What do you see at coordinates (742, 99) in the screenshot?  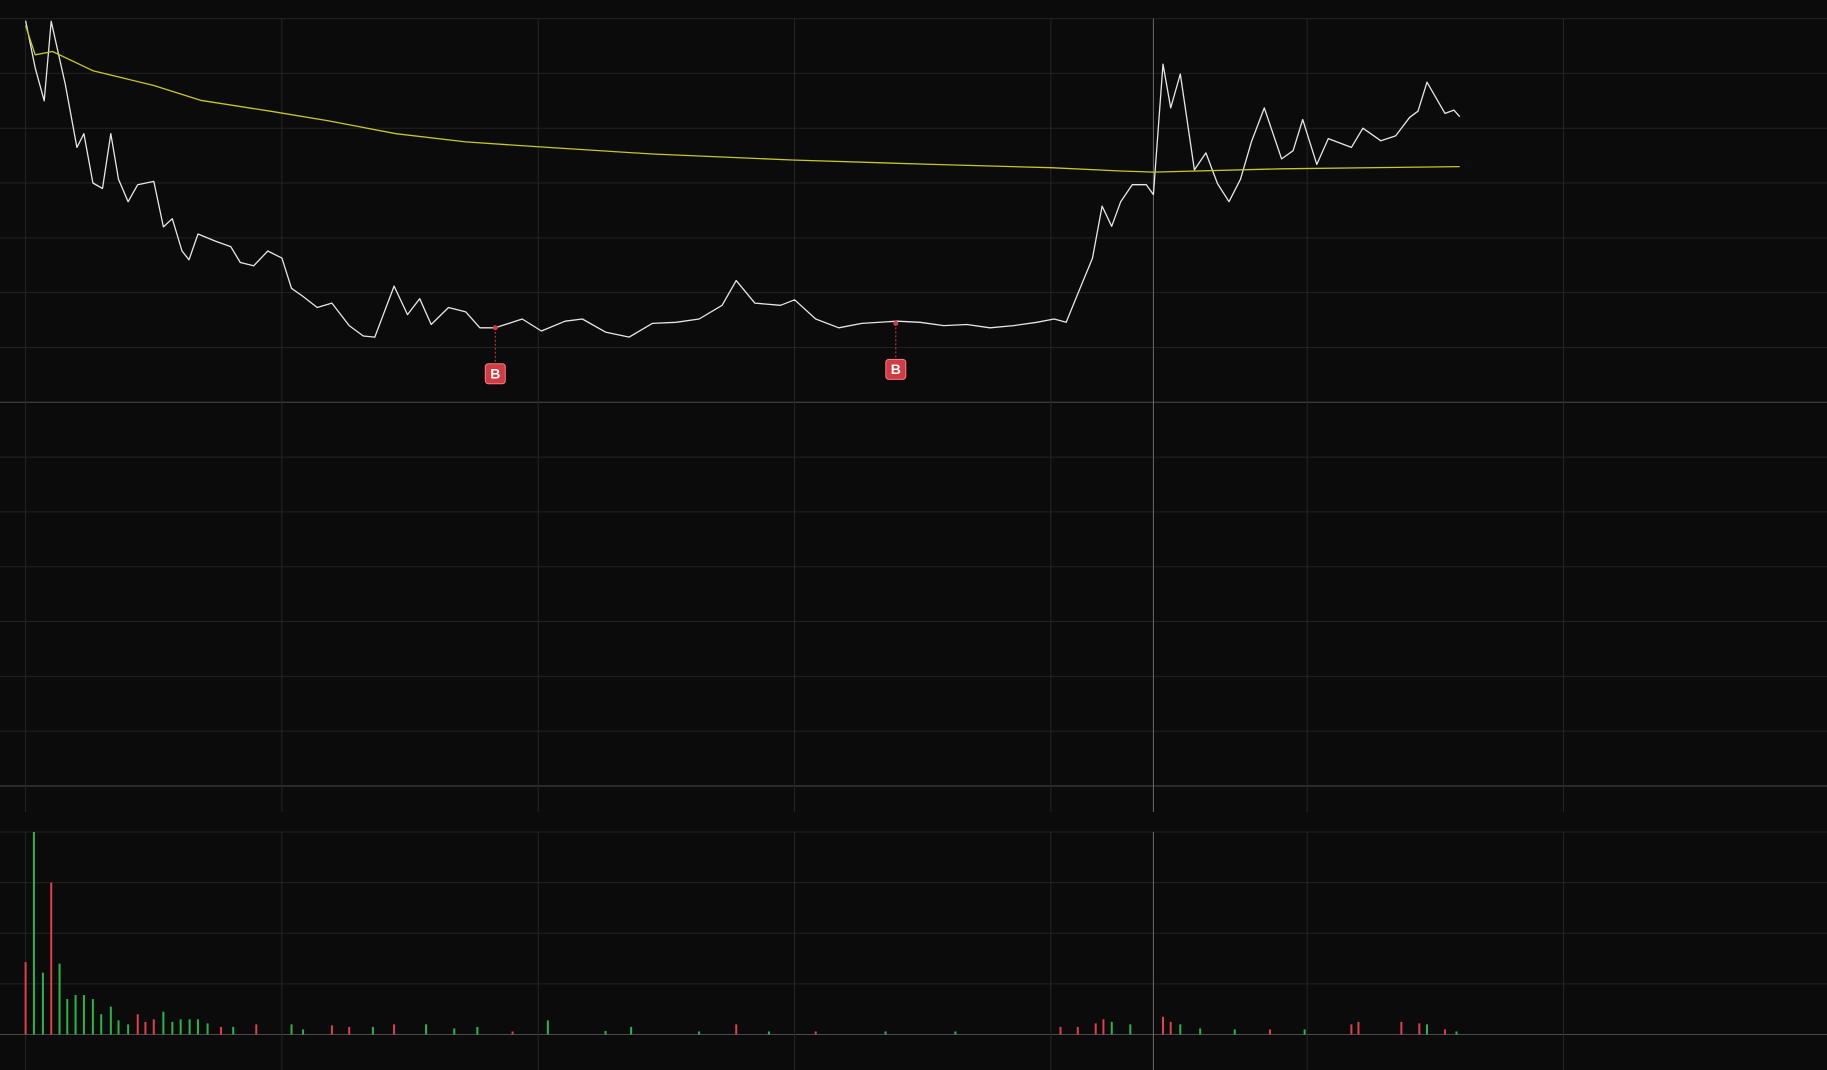 I see `series-line` at bounding box center [742, 99].